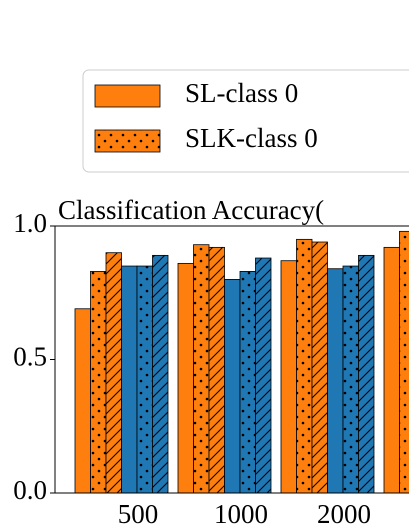 Image resolution: width=409 pixels, height=529 pixels. I want to click on legend-label: SL-class 0, so click(241, 93).